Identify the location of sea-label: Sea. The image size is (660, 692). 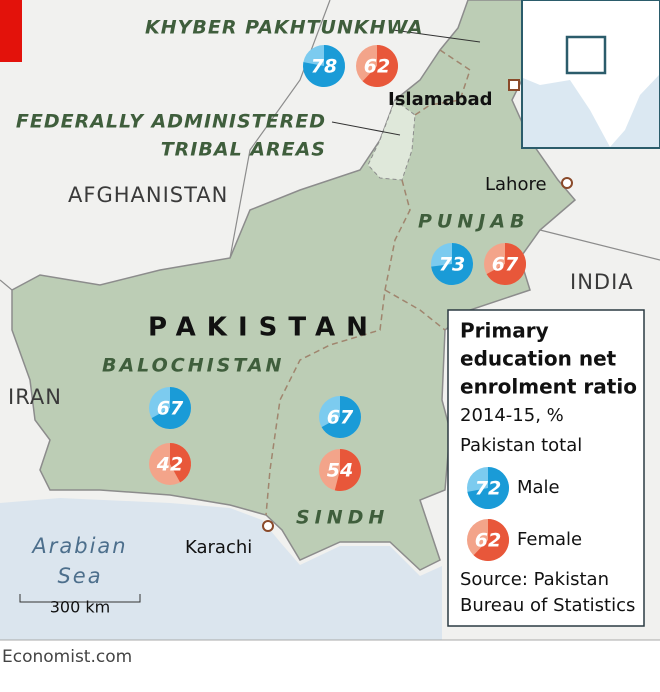
(79, 576).